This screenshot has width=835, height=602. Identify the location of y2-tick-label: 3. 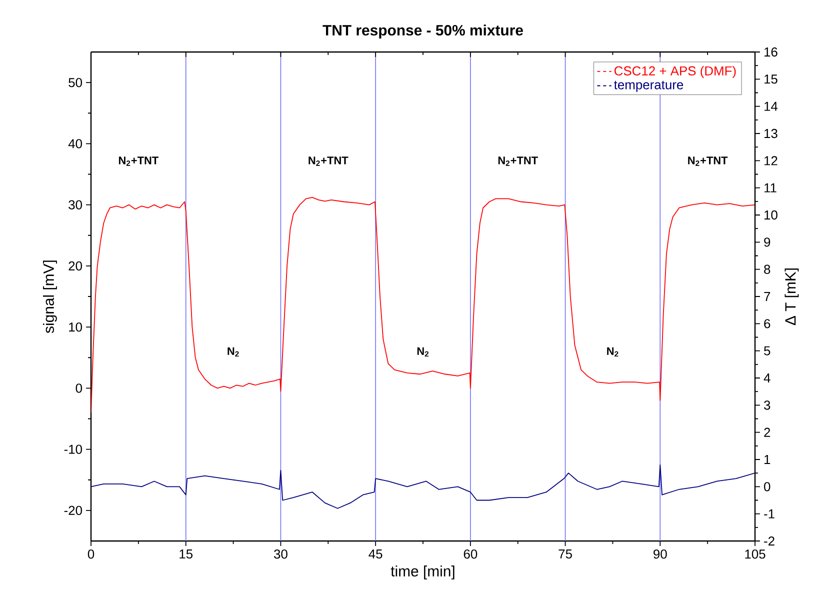
(767, 405).